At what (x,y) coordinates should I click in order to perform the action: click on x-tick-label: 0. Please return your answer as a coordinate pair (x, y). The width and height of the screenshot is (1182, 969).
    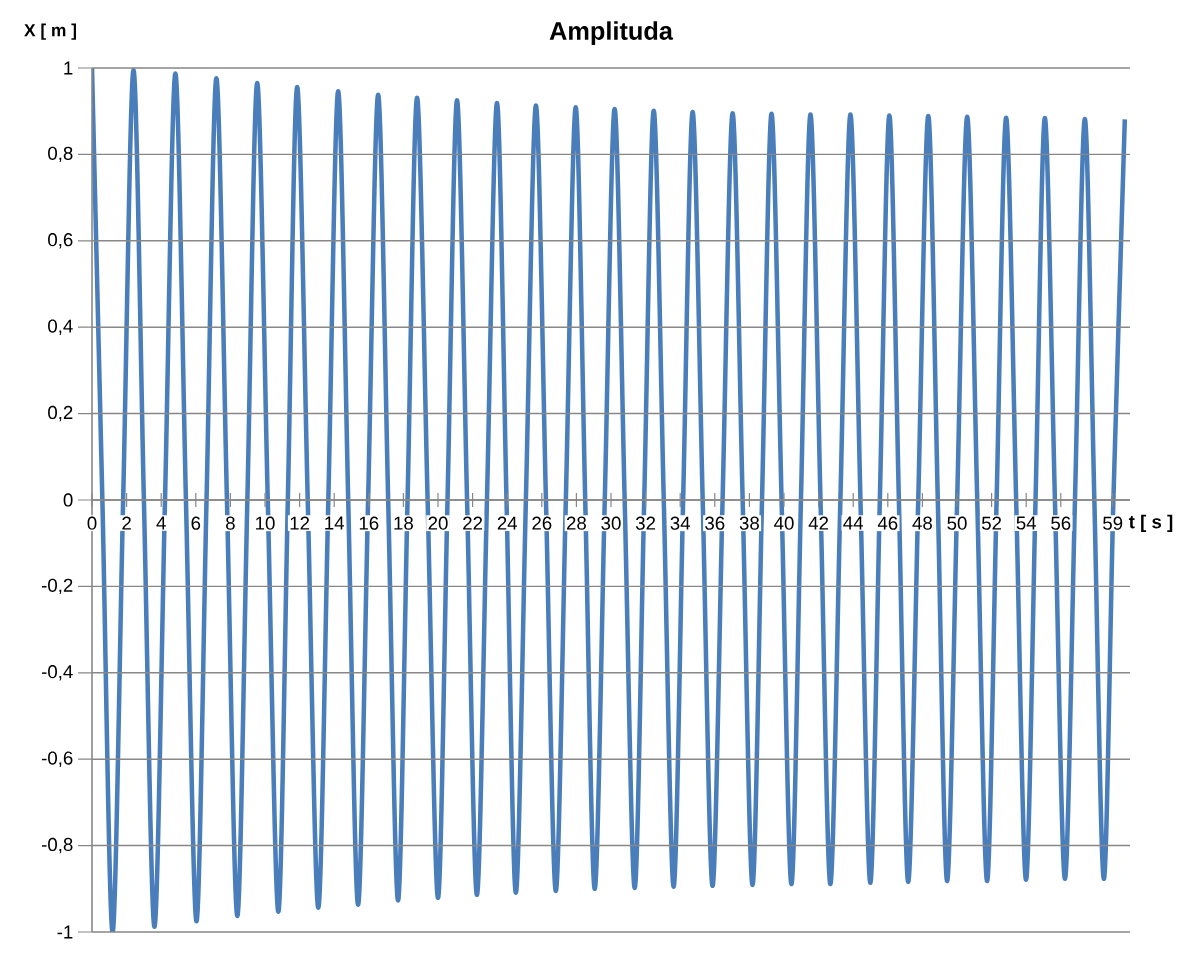
    Looking at the image, I should click on (92, 523).